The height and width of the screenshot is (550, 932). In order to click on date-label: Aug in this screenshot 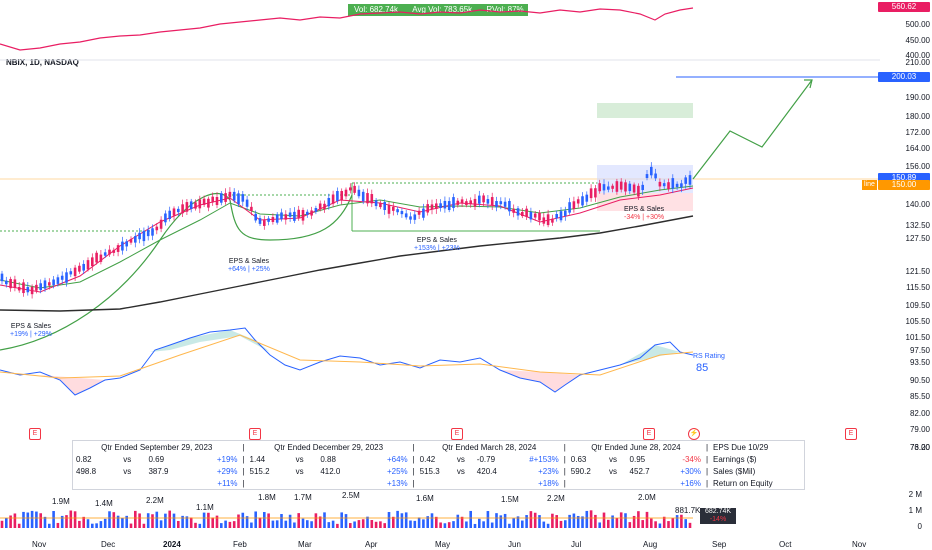, I will do `click(650, 544)`.